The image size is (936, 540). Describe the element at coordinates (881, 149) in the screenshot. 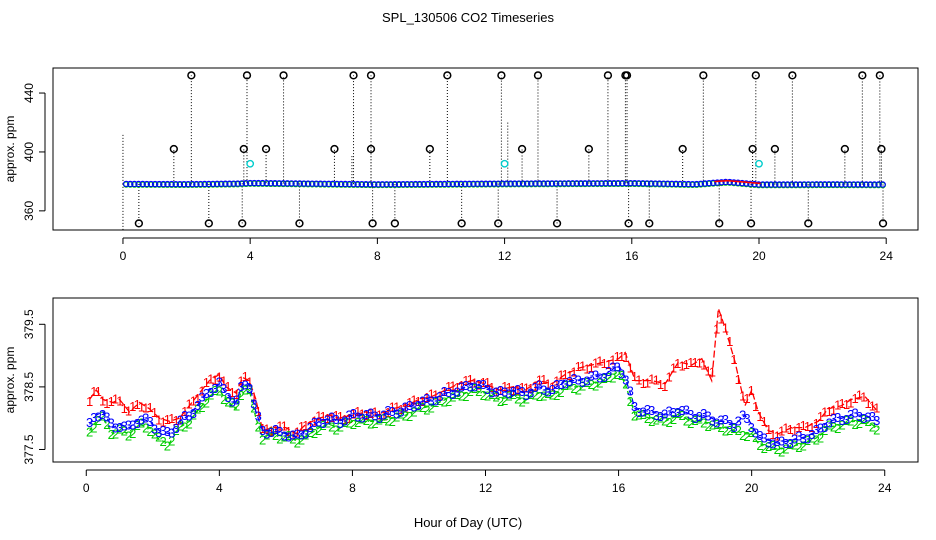

I see `outlier-mid-point` at that location.